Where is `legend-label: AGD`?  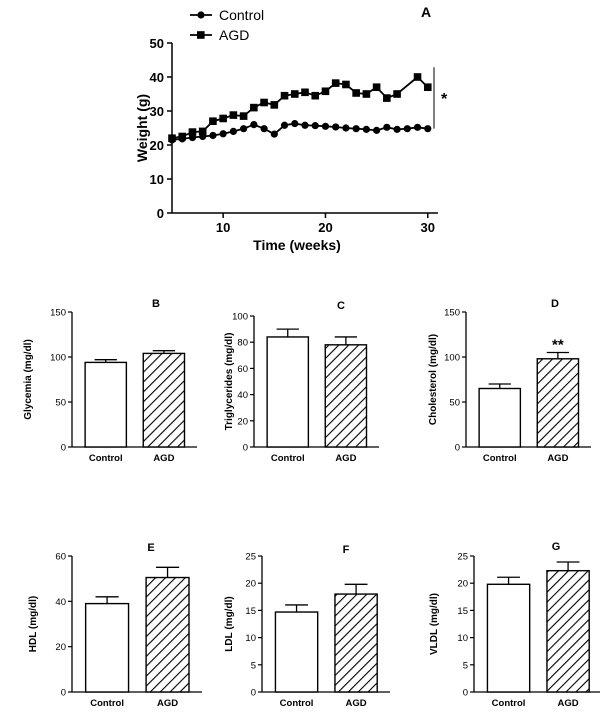
legend-label: AGD is located at coordinates (234, 35).